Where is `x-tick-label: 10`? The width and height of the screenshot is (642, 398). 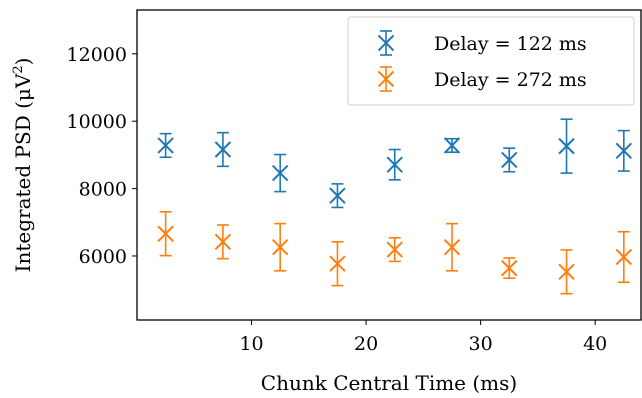 x-tick-label: 10 is located at coordinates (251, 344).